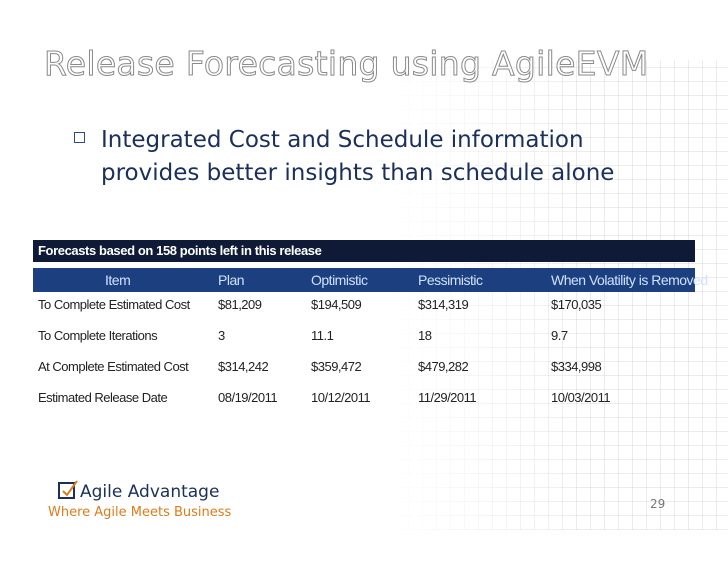 The image size is (728, 563). Describe the element at coordinates (150, 492) in the screenshot. I see `logo-text: Agile Advantage` at that location.